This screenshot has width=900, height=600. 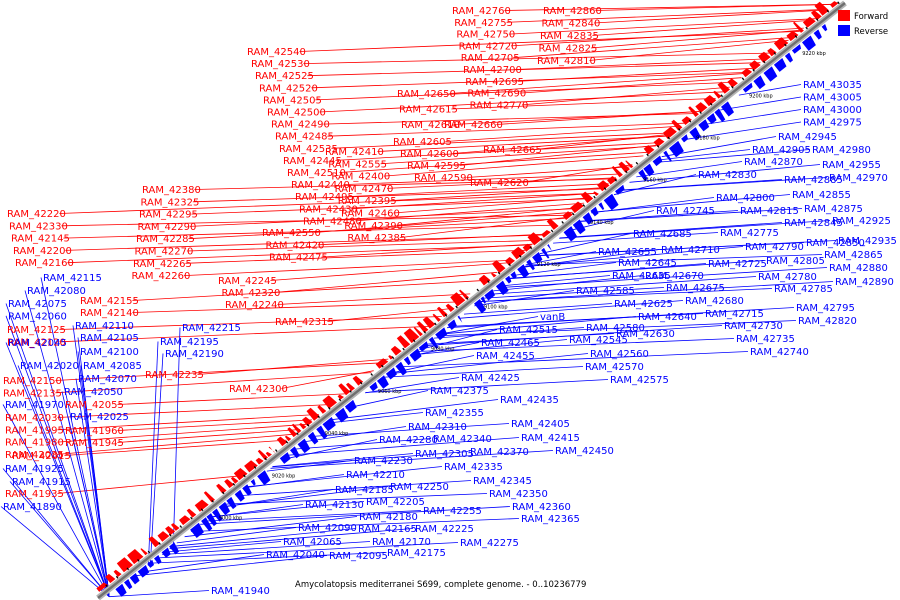 I want to click on reverse-gene-label: RAM_42625, so click(x=643, y=304).